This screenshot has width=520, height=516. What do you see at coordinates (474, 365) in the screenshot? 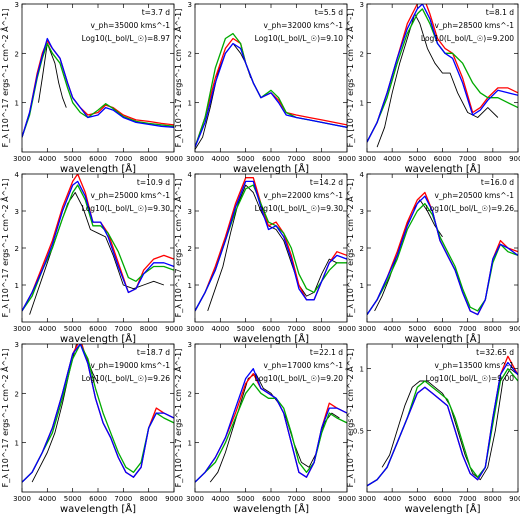
I see `panel-annotation: v_ph=13500 kms^-1` at bounding box center [474, 365].